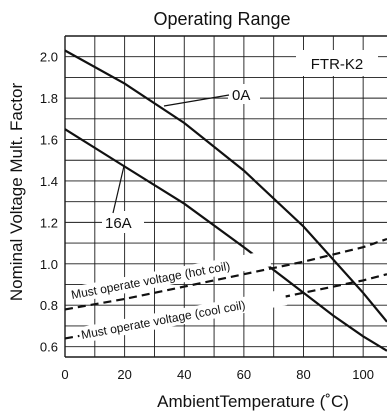 Image resolution: width=387 pixels, height=419 pixels. What do you see at coordinates (118, 189) in the screenshot?
I see `label-16a-leader` at bounding box center [118, 189].